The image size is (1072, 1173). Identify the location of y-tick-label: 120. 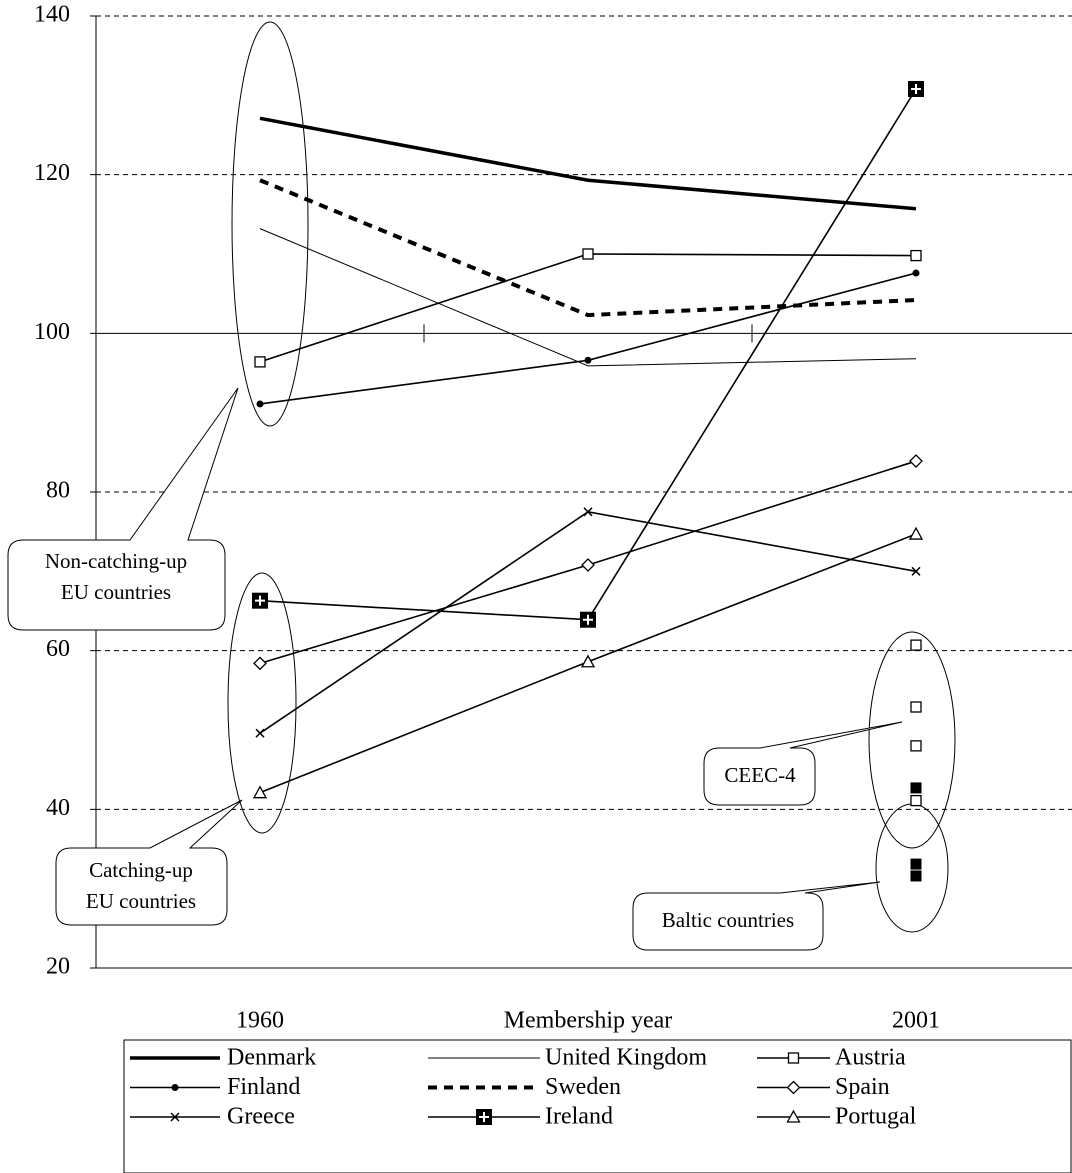
(52, 173).